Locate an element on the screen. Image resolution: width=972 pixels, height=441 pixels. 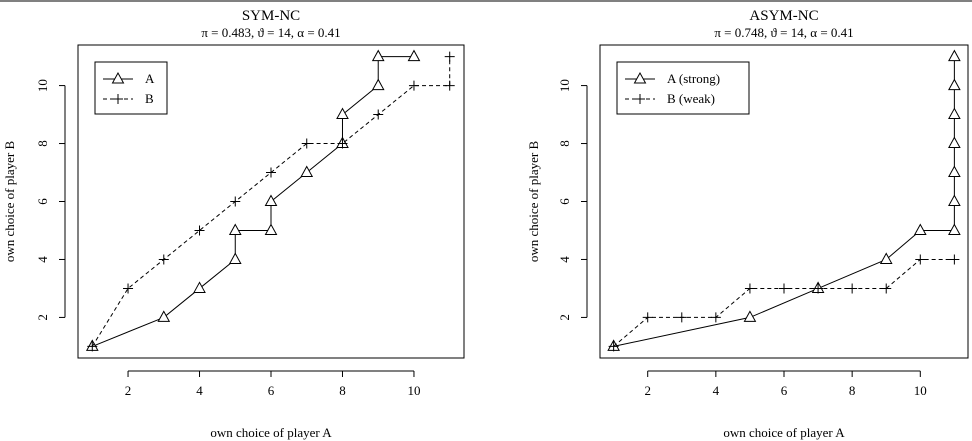
legend: A (strong) B (weak) is located at coordinates (683, 88).